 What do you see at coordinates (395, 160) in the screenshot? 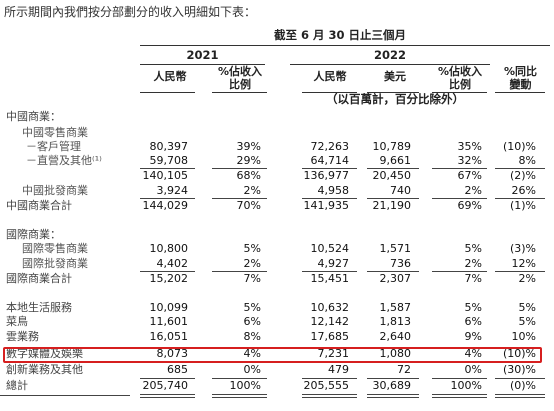
I see `cell-c4: 9,661` at bounding box center [395, 160].